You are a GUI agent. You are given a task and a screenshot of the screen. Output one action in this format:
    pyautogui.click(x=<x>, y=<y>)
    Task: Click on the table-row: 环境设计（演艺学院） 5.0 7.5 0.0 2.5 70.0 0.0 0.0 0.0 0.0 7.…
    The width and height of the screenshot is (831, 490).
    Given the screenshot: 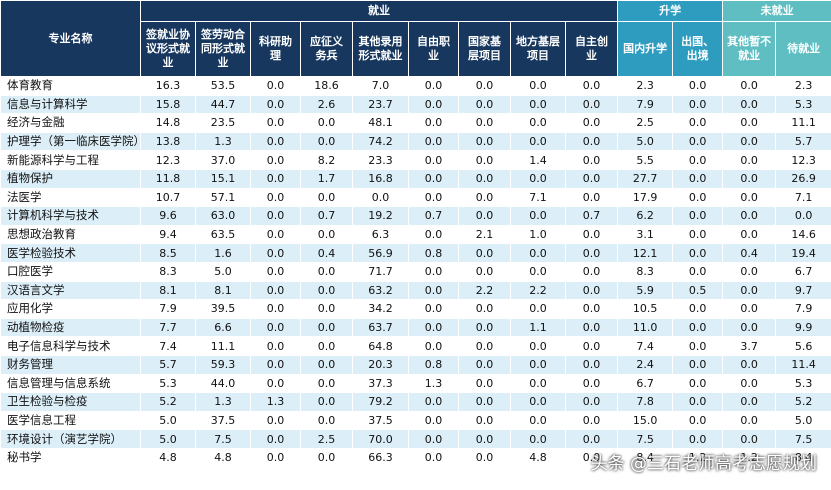 What is the action you would take?
    pyautogui.click(x=415, y=439)
    